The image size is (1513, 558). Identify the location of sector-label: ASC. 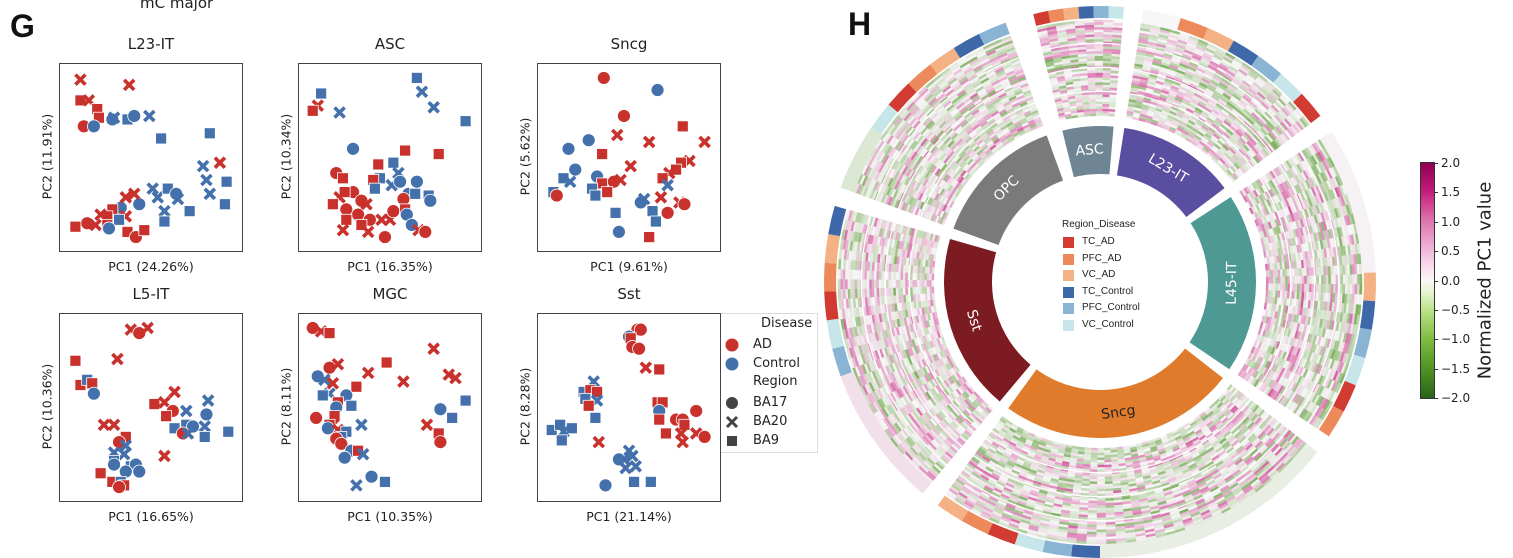
(1090, 150).